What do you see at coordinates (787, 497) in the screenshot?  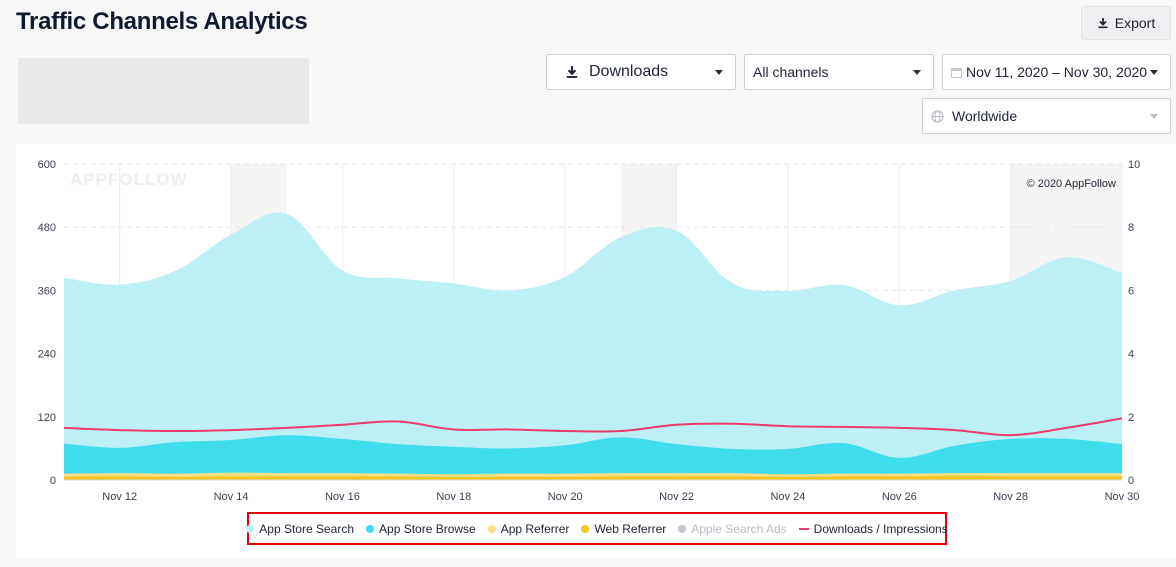 I see `x-tick-label: Nov 24` at bounding box center [787, 497].